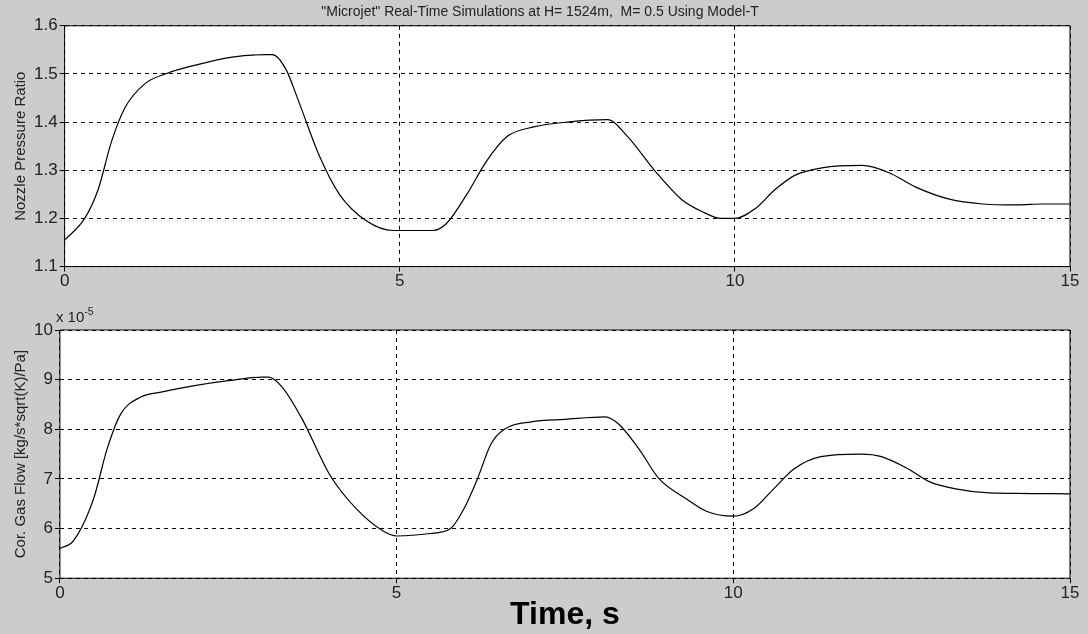  I want to click on y-axis-title: Nozzle Pressure Ratio, so click(20, 146).